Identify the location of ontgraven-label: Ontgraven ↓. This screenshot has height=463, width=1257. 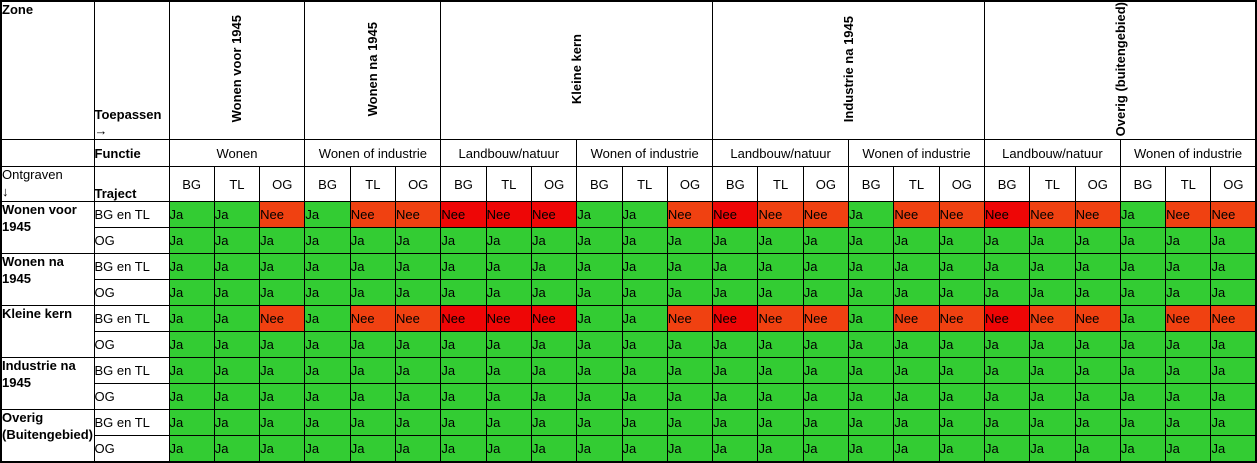
(47, 184).